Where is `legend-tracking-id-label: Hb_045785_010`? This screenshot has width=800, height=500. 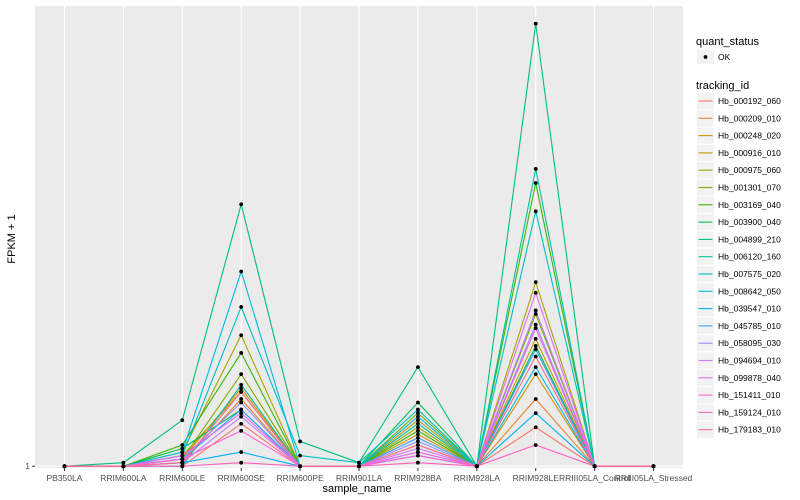
legend-tracking-id-label: Hb_045785_010 is located at coordinates (749, 326).